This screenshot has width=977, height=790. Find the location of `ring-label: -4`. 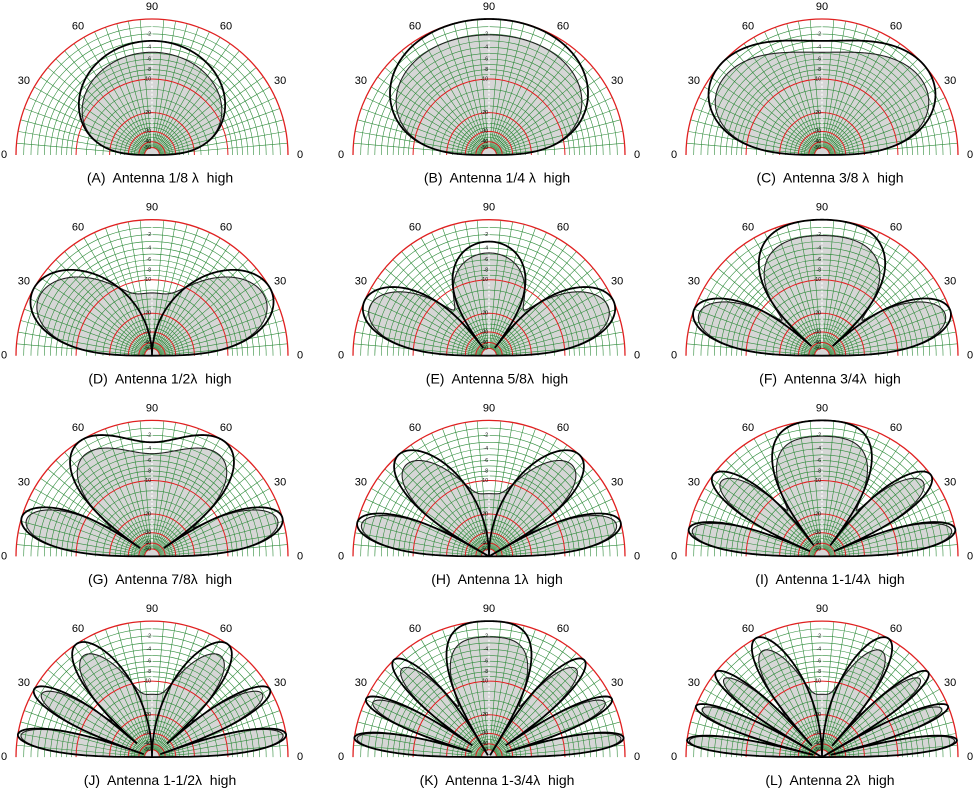

ring-label: -4 is located at coordinates (149, 48).